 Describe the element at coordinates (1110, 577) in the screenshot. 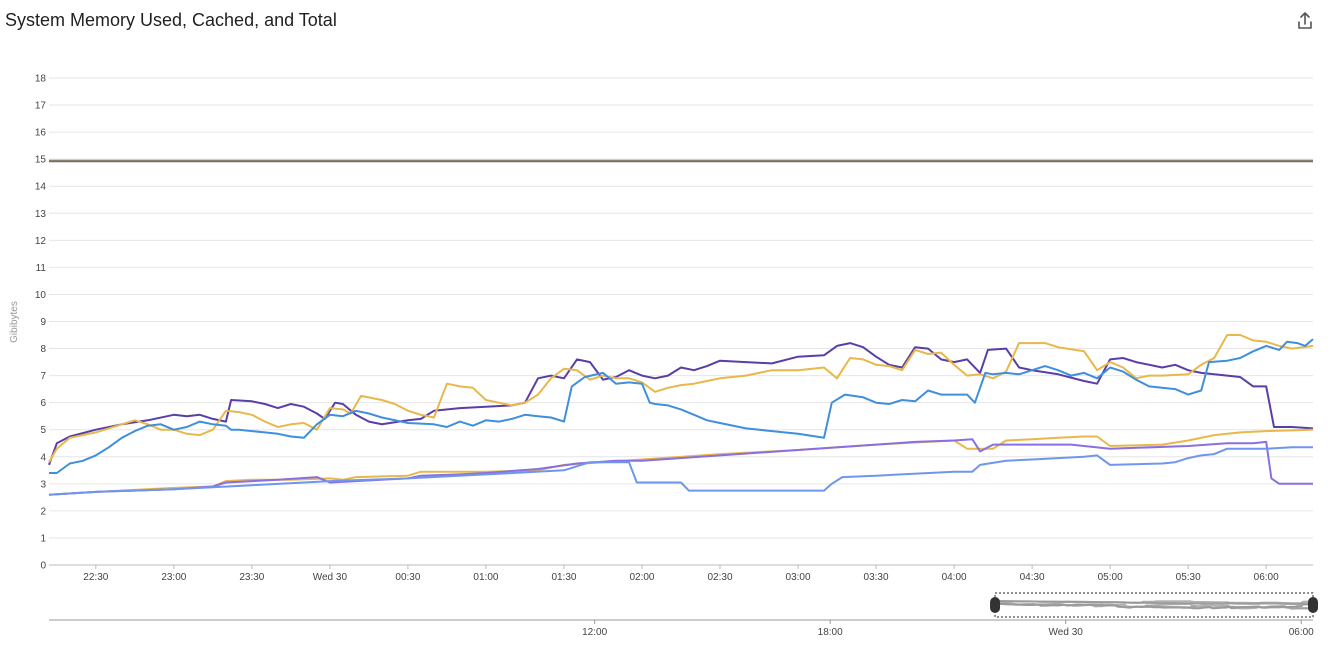

I see `x-tick-label: 05:00` at that location.